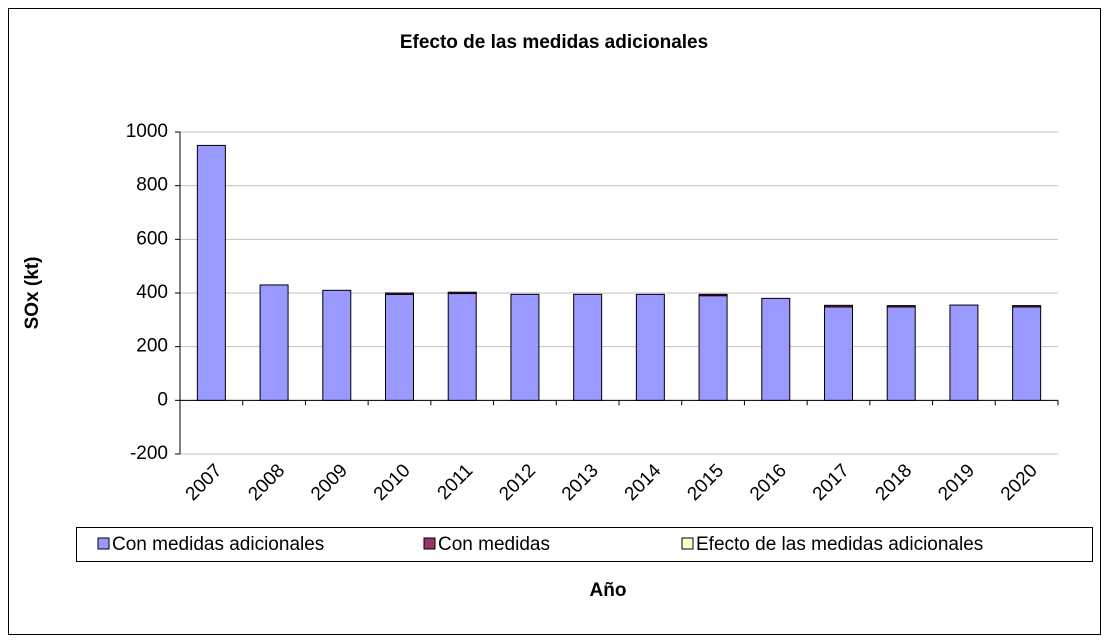 Image resolution: width=1109 pixels, height=641 pixels. I want to click on y-tick-label: 600, so click(152, 238).